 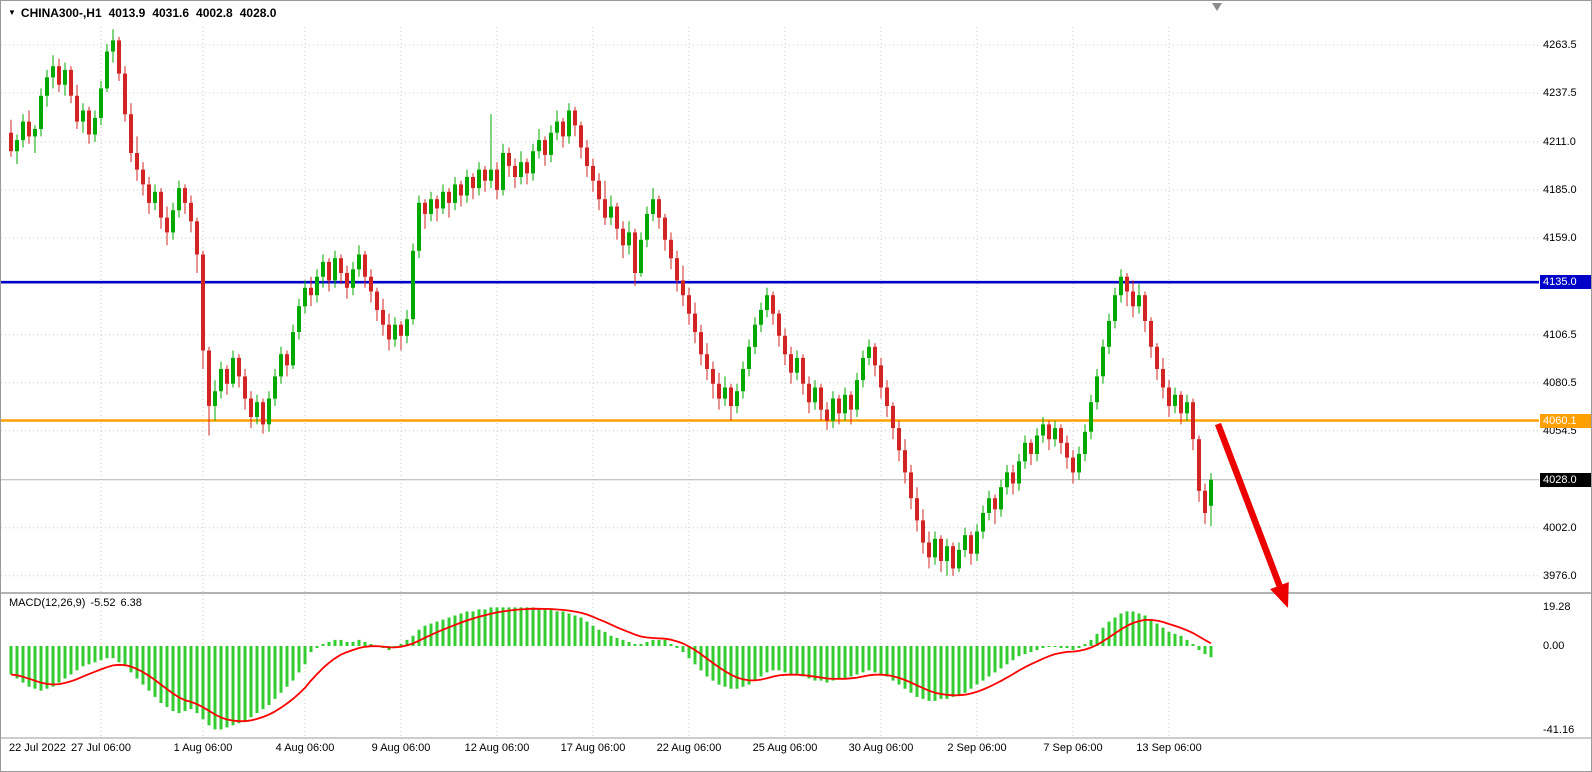 What do you see at coordinates (1565, 480) in the screenshot?
I see `last-price-price-badge: 4028.0` at bounding box center [1565, 480].